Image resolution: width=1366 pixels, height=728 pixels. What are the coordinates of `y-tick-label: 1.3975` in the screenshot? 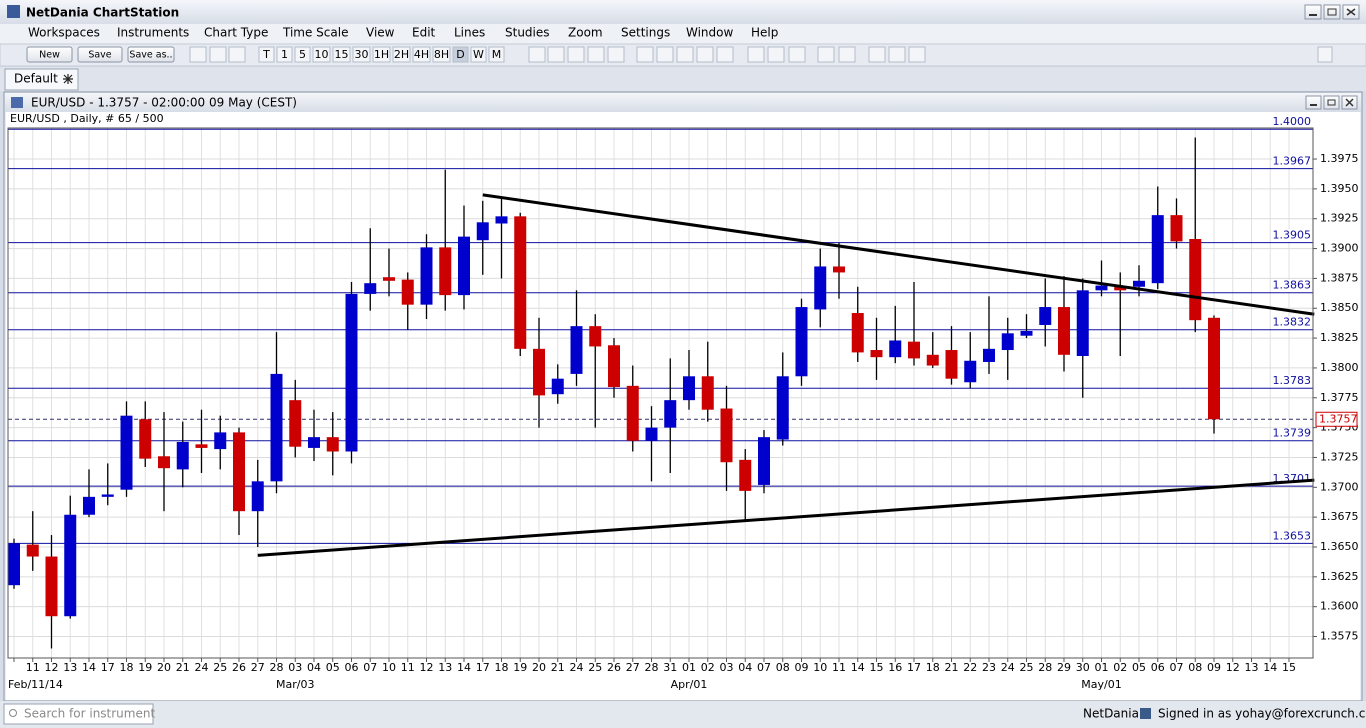 It's located at (1339, 158).